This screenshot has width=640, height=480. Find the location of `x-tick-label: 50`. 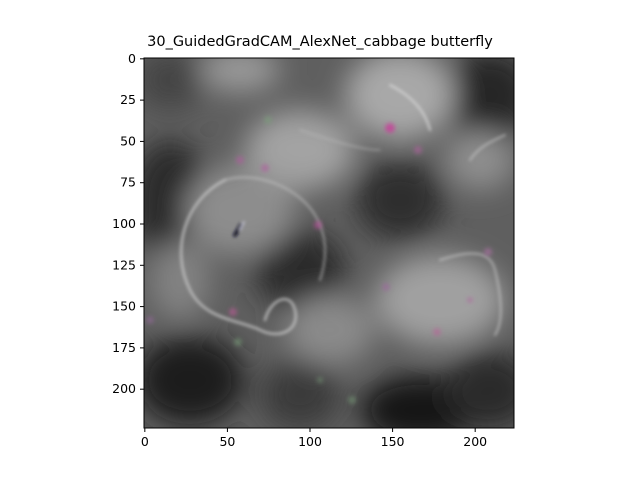

x-tick-label: 50 is located at coordinates (227, 441).